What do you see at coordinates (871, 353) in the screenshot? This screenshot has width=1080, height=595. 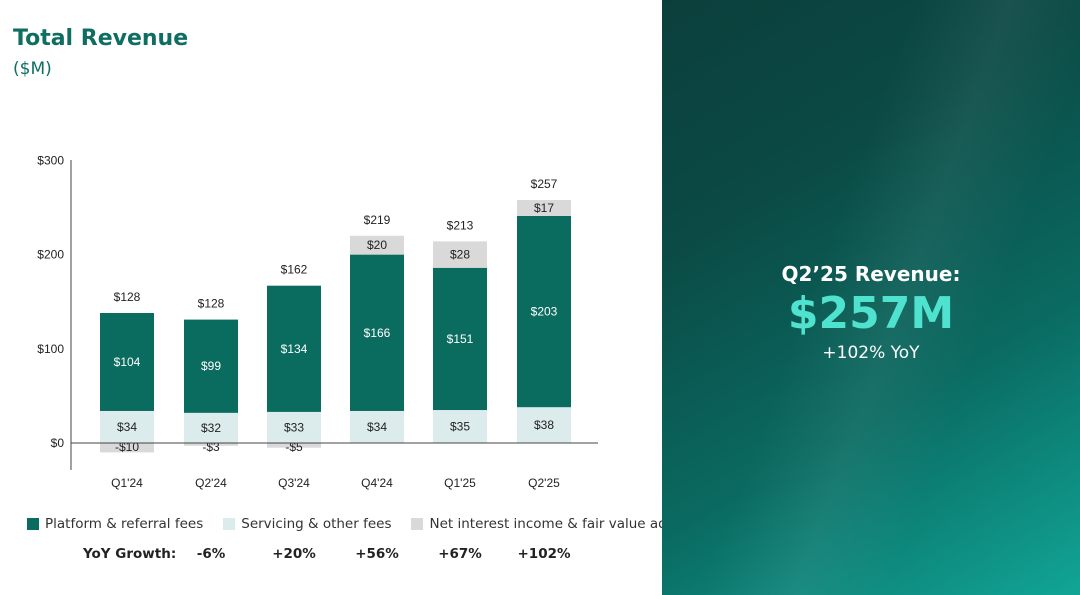 I see `callout-subtitle: +102% YoY` at bounding box center [871, 353].